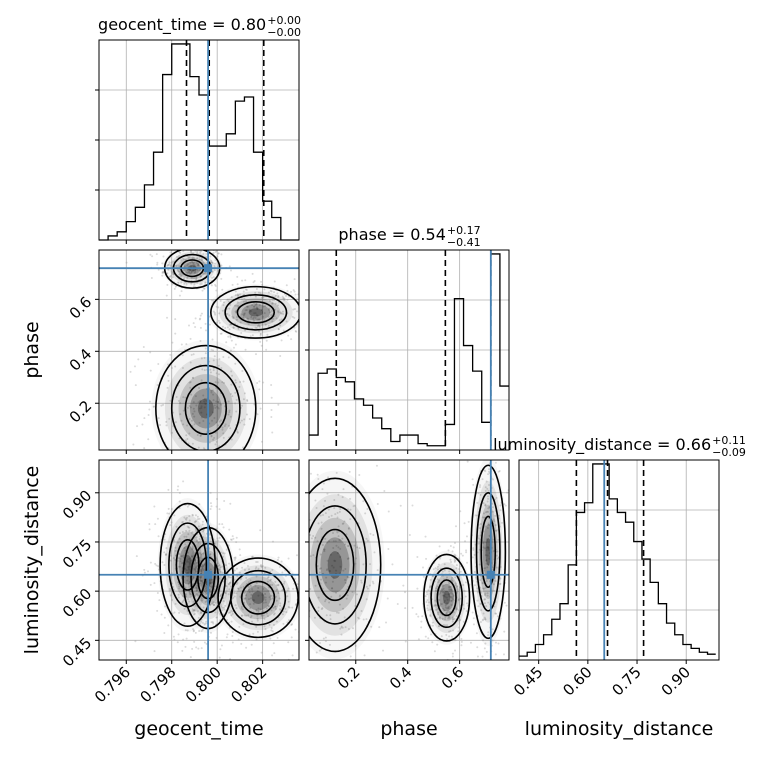 The height and width of the screenshot is (760, 760). What do you see at coordinates (619, 729) in the screenshot?
I see `axis-label-x-luminosity_distance: luminosity_distance` at bounding box center [619, 729].